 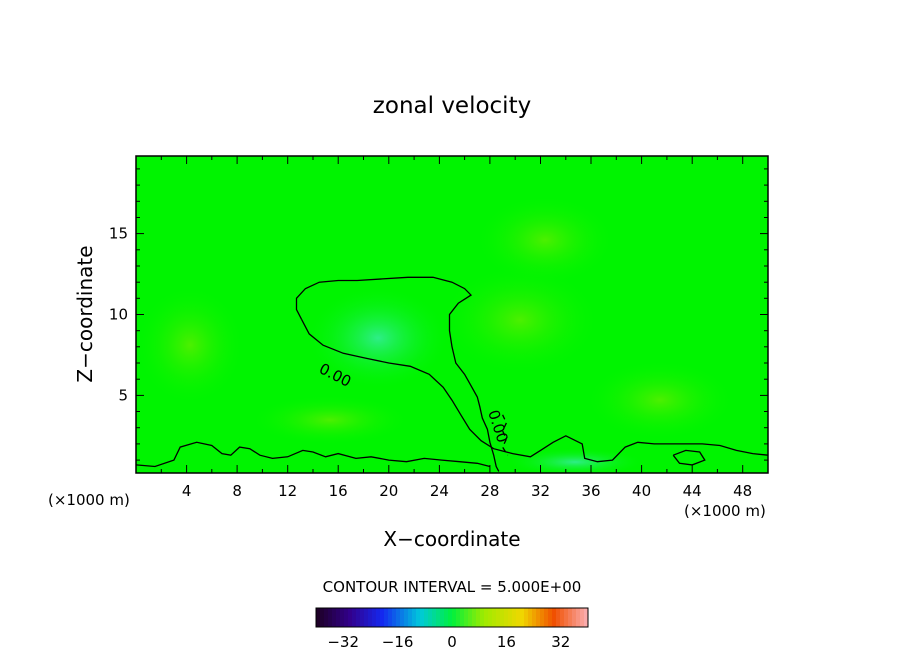 I want to click on colorbar-tick-label: 16, so click(x=506, y=642).